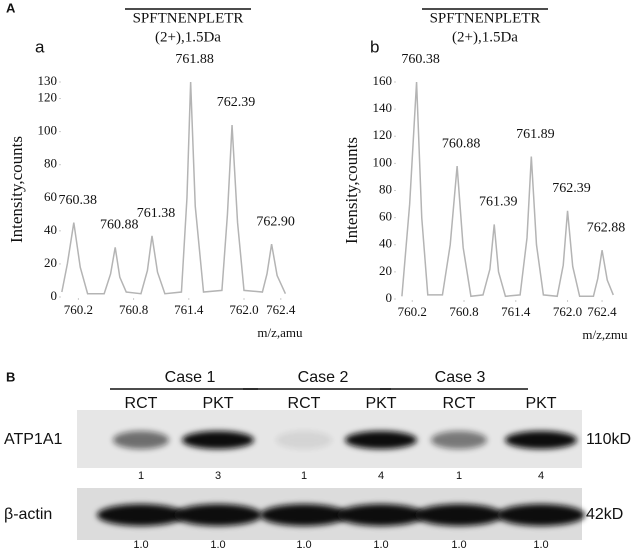  I want to click on case-label: Case 1, so click(190, 377).